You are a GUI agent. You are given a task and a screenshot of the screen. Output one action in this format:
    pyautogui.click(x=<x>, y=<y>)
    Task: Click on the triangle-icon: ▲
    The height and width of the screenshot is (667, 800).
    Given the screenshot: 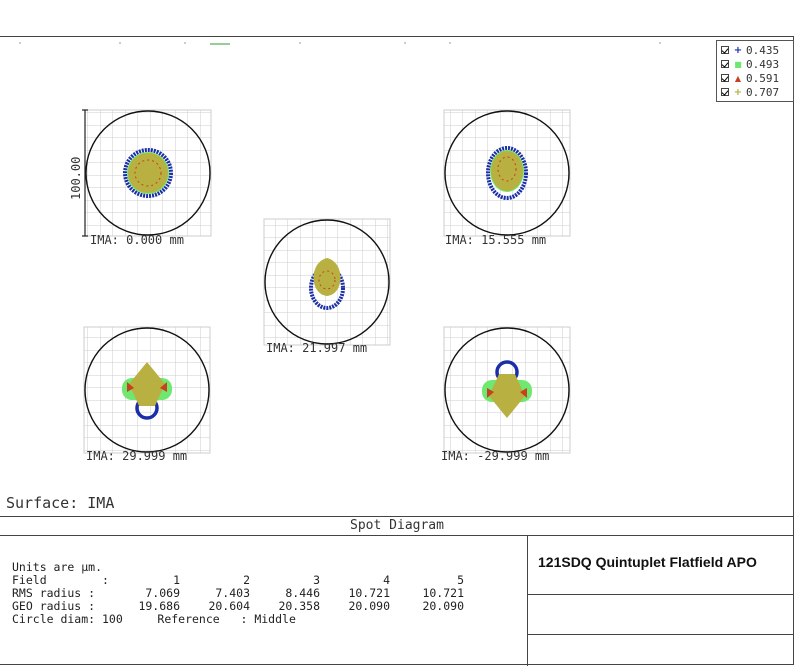 What is the action you would take?
    pyautogui.click(x=738, y=78)
    